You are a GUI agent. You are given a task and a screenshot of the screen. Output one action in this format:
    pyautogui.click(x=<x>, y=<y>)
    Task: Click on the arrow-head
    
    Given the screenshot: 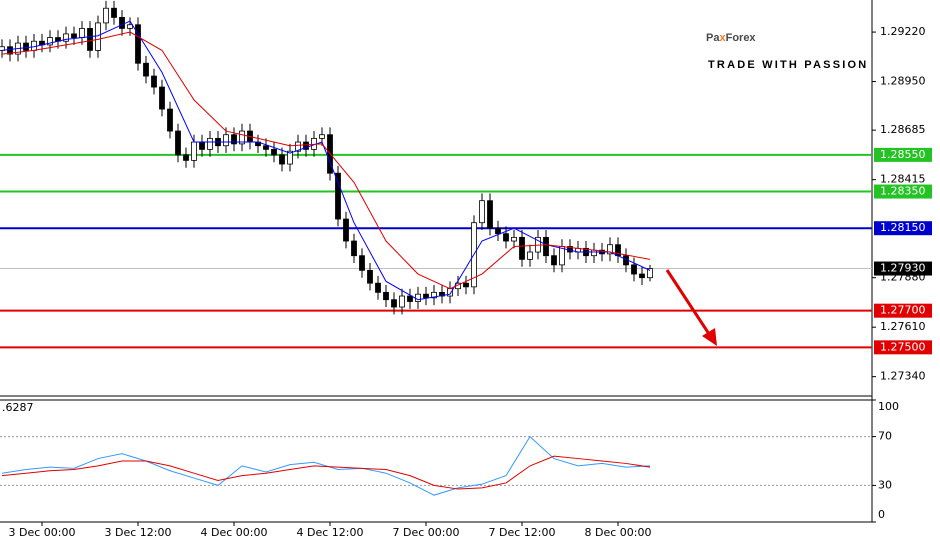 What is the action you would take?
    pyautogui.click(x=709, y=337)
    